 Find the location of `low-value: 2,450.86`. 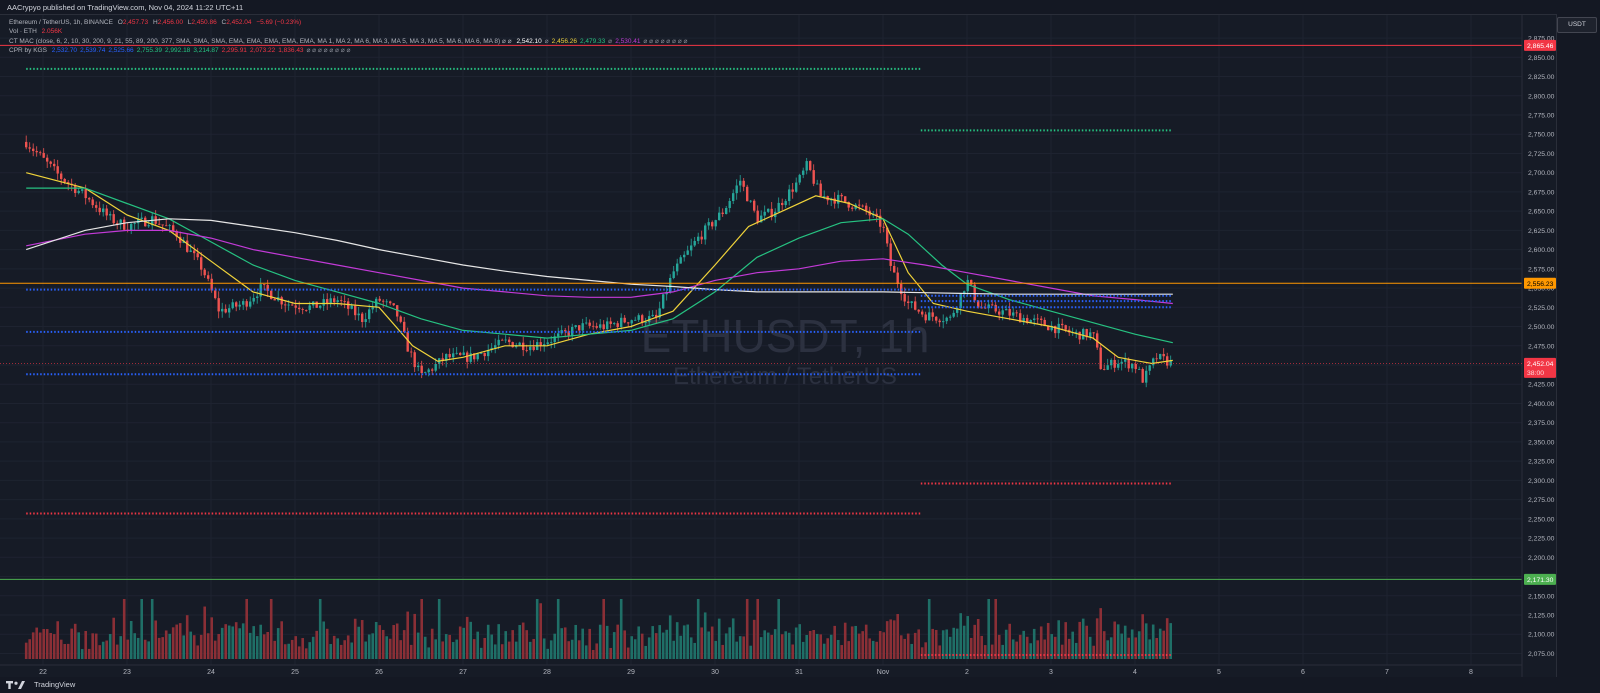

low-value: 2,450.86 is located at coordinates (204, 22).